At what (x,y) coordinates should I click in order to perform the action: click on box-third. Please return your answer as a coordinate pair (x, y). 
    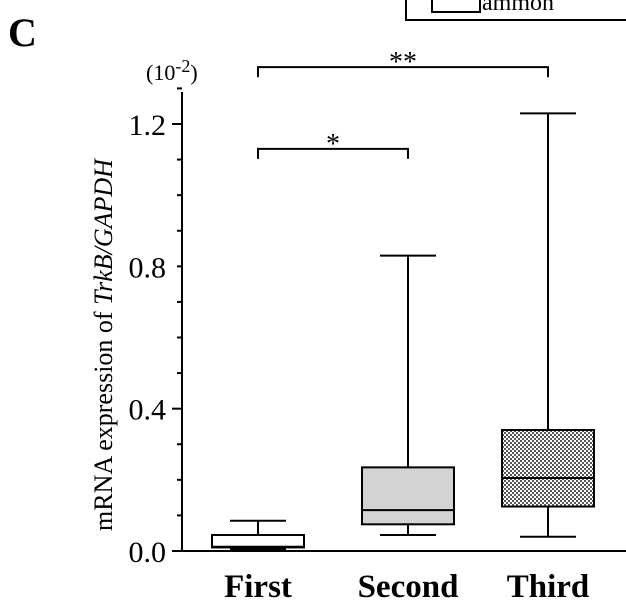
    Looking at the image, I should click on (548, 325).